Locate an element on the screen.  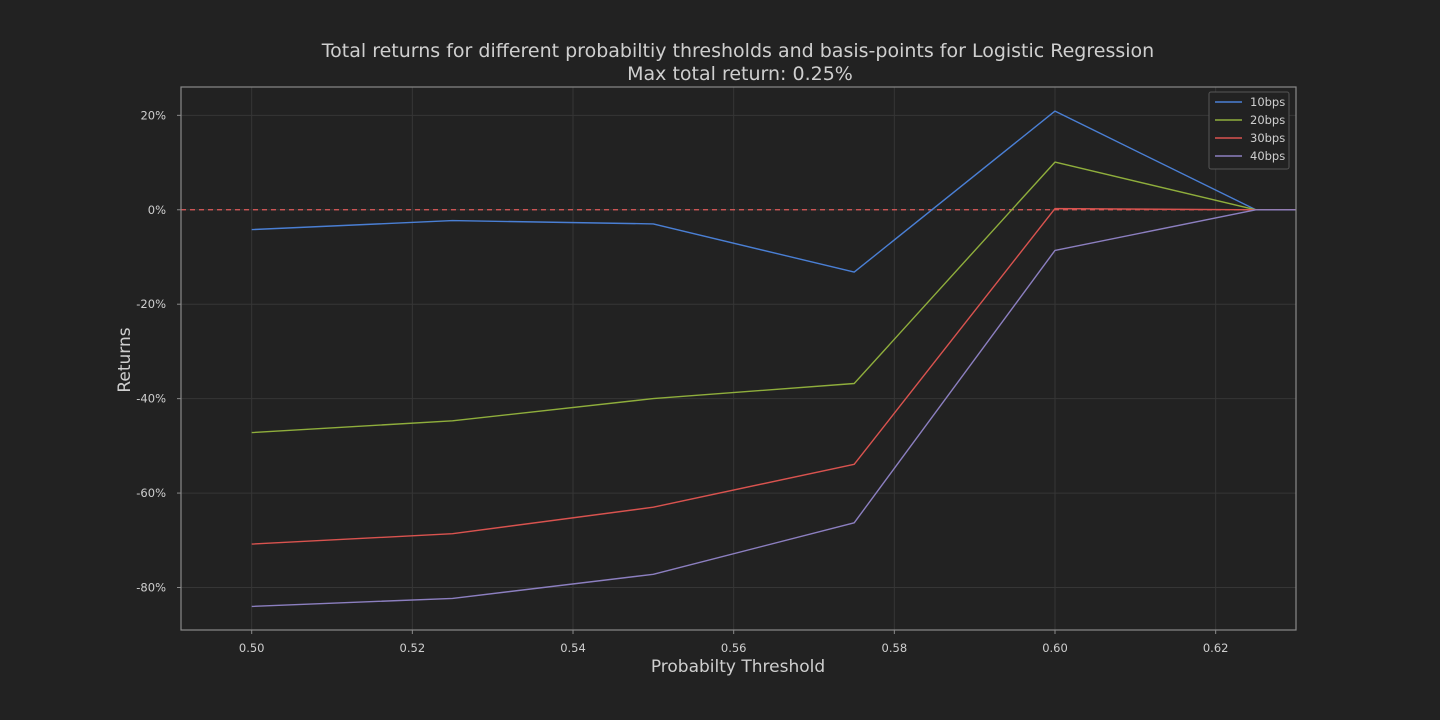
y-axis-ticks: 20% 0% -20% -40% -60% -80% is located at coordinates (158, 351).